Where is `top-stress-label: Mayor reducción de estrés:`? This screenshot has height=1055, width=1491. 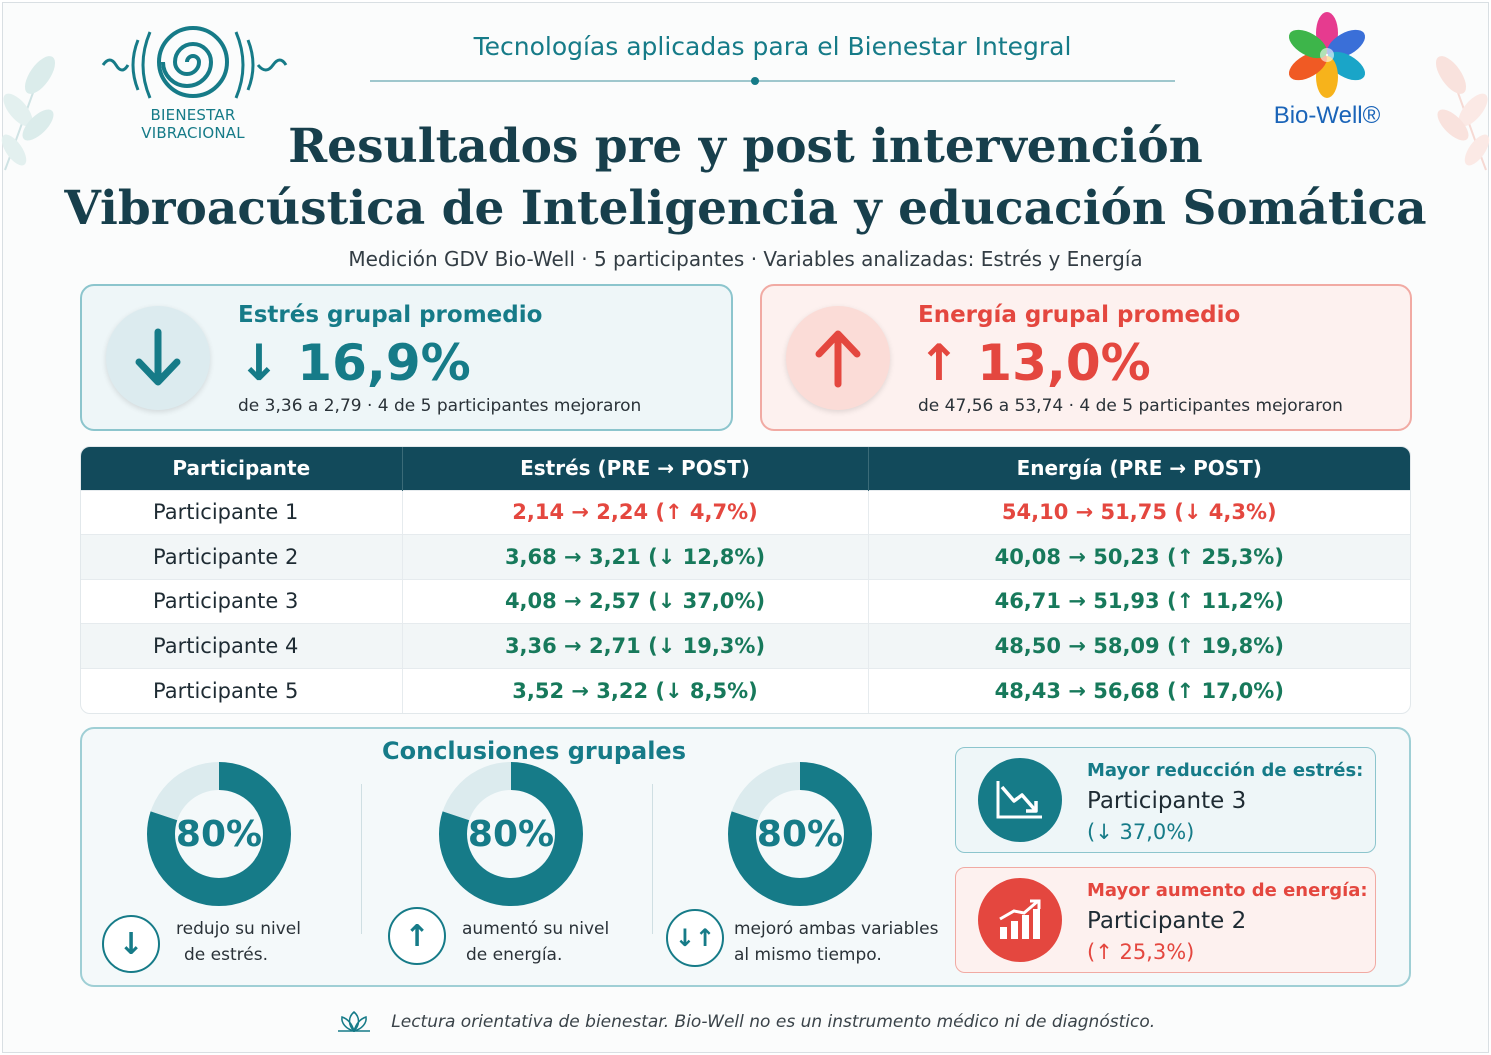
top-stress-label: Mayor reducción de estrés: is located at coordinates (1225, 770).